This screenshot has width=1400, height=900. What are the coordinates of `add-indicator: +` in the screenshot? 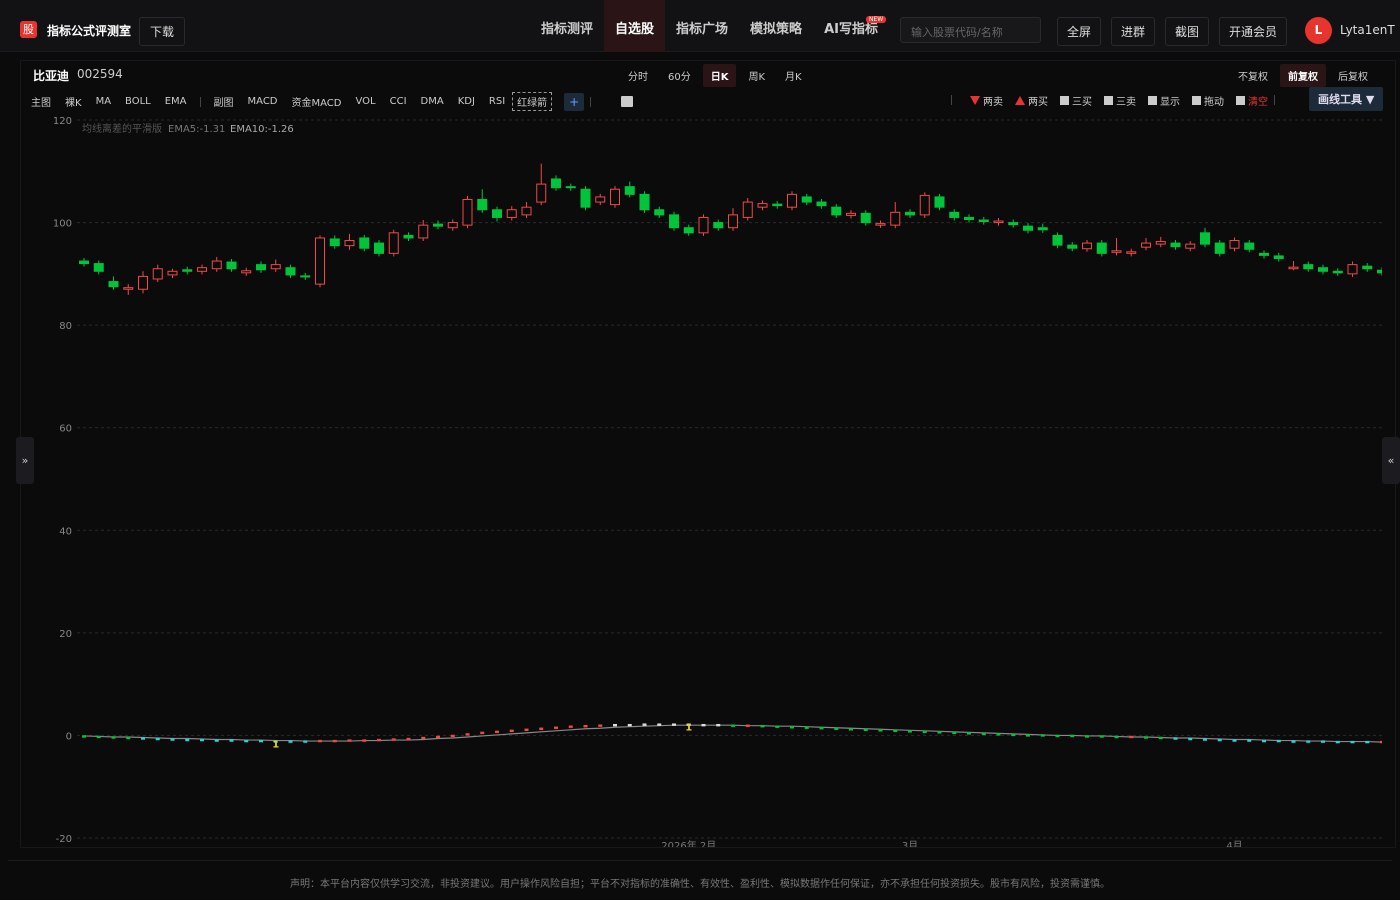 It's located at (574, 101).